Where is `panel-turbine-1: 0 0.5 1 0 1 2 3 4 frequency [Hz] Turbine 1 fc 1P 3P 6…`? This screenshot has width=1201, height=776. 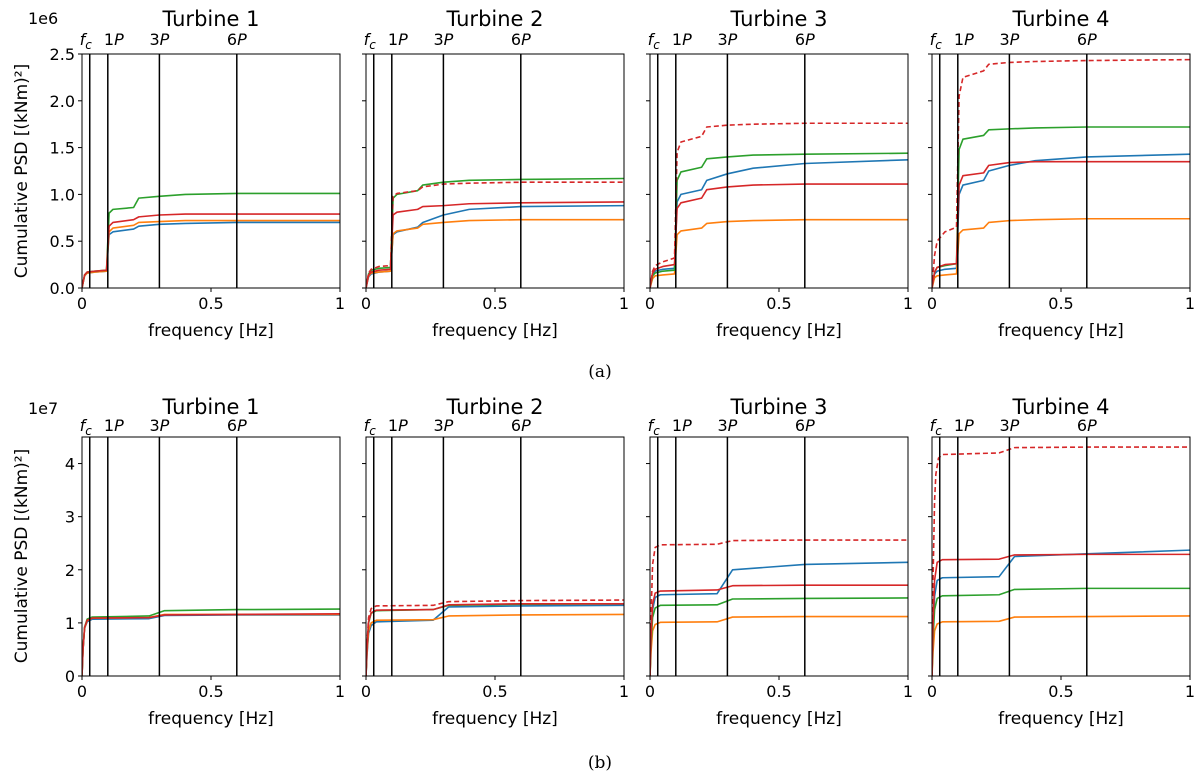
panel-turbine-1: 0 0.5 1 0 1 2 3 4 frequency [Hz] Turbine 1 fc 1P 3P 6… is located at coordinates (205, 562).